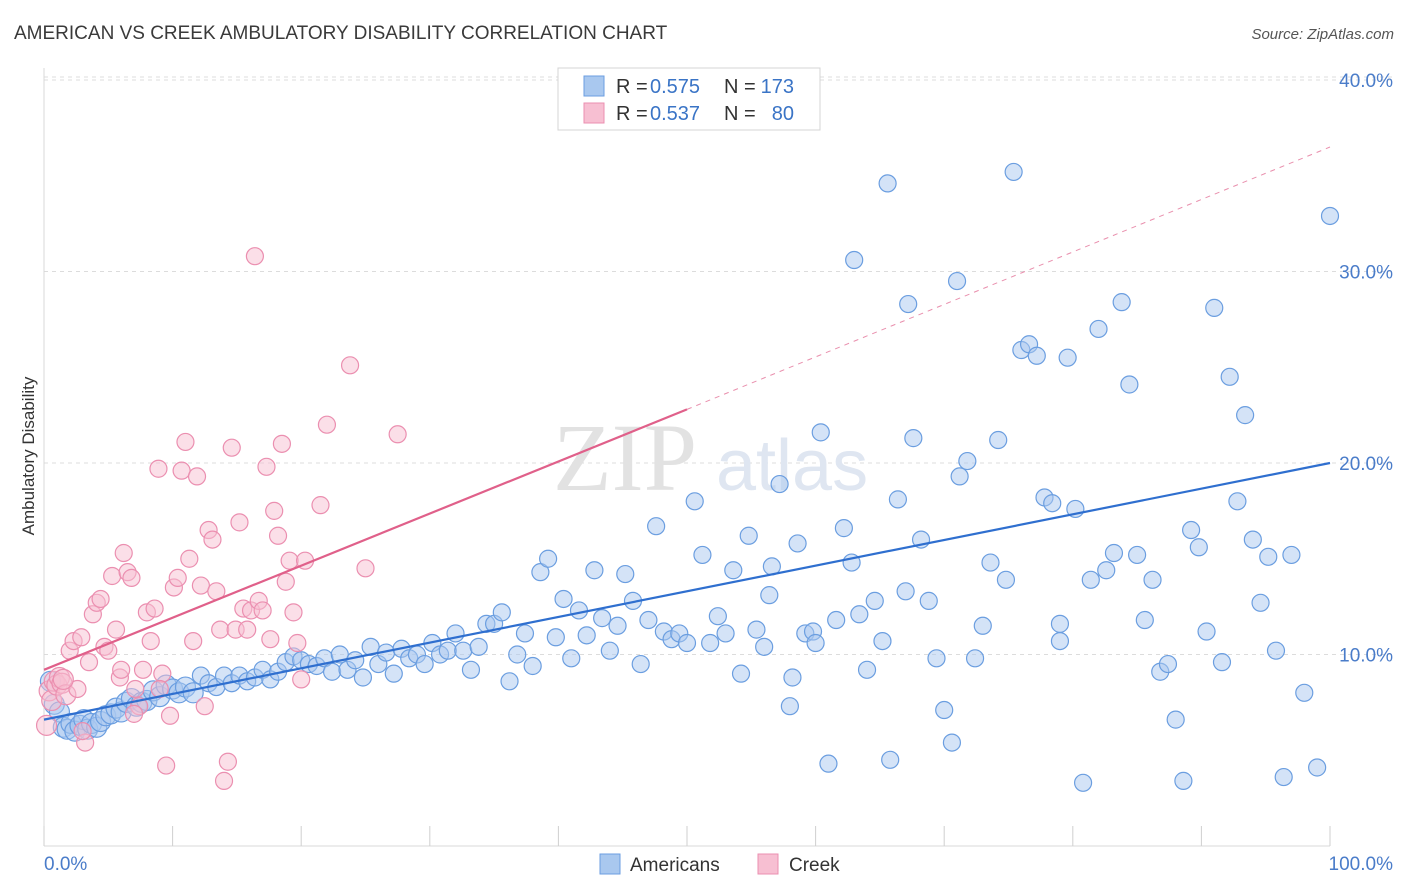 Image resolution: width=1406 pixels, height=892 pixels. What do you see at coordinates (1366, 464) in the screenshot?
I see `y-tick-label: 20.0%` at bounding box center [1366, 464].